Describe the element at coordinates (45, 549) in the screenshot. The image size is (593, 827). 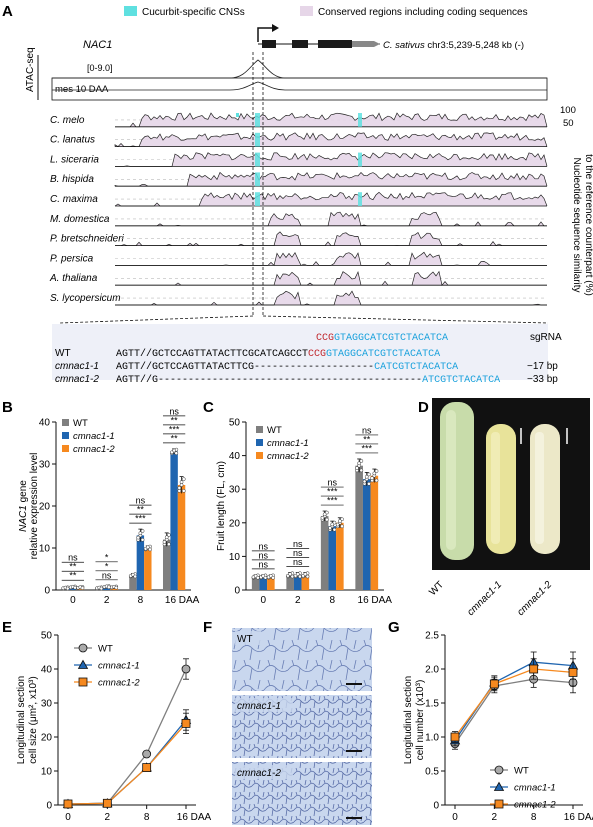
I see `y-tick-label: 10` at that location.